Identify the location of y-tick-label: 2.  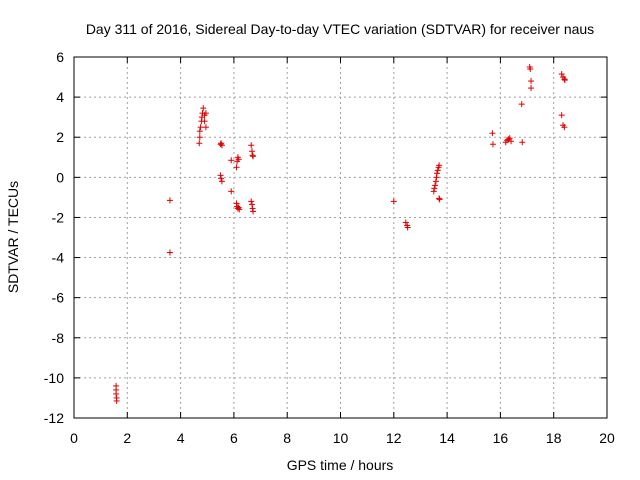
(60, 137).